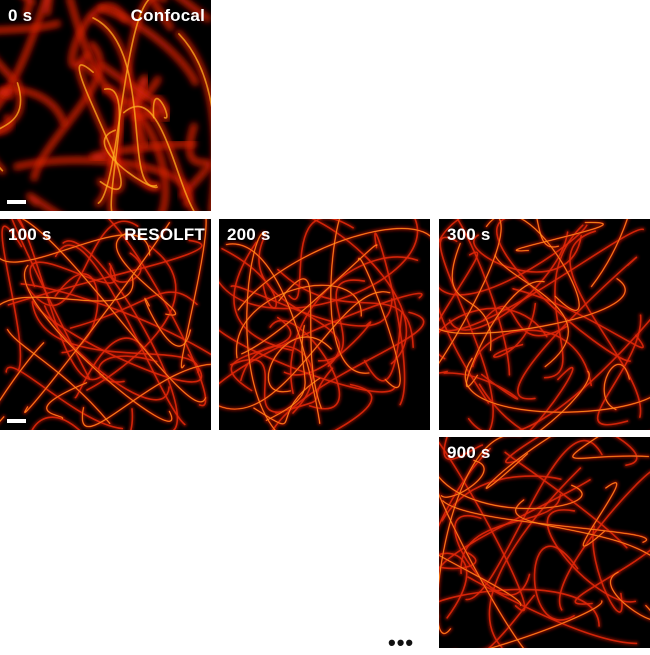  What do you see at coordinates (469, 234) in the screenshot?
I see `time-label: 300 s` at bounding box center [469, 234].